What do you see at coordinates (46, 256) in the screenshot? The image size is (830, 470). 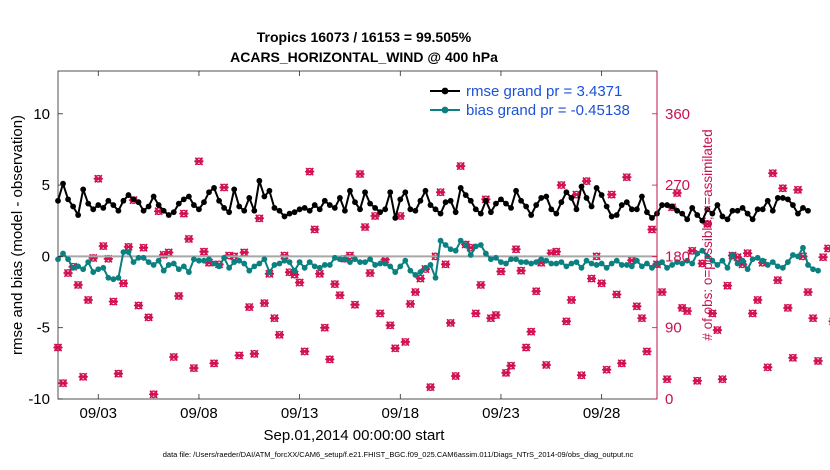 I see `left-tick-label: 0` at bounding box center [46, 256].